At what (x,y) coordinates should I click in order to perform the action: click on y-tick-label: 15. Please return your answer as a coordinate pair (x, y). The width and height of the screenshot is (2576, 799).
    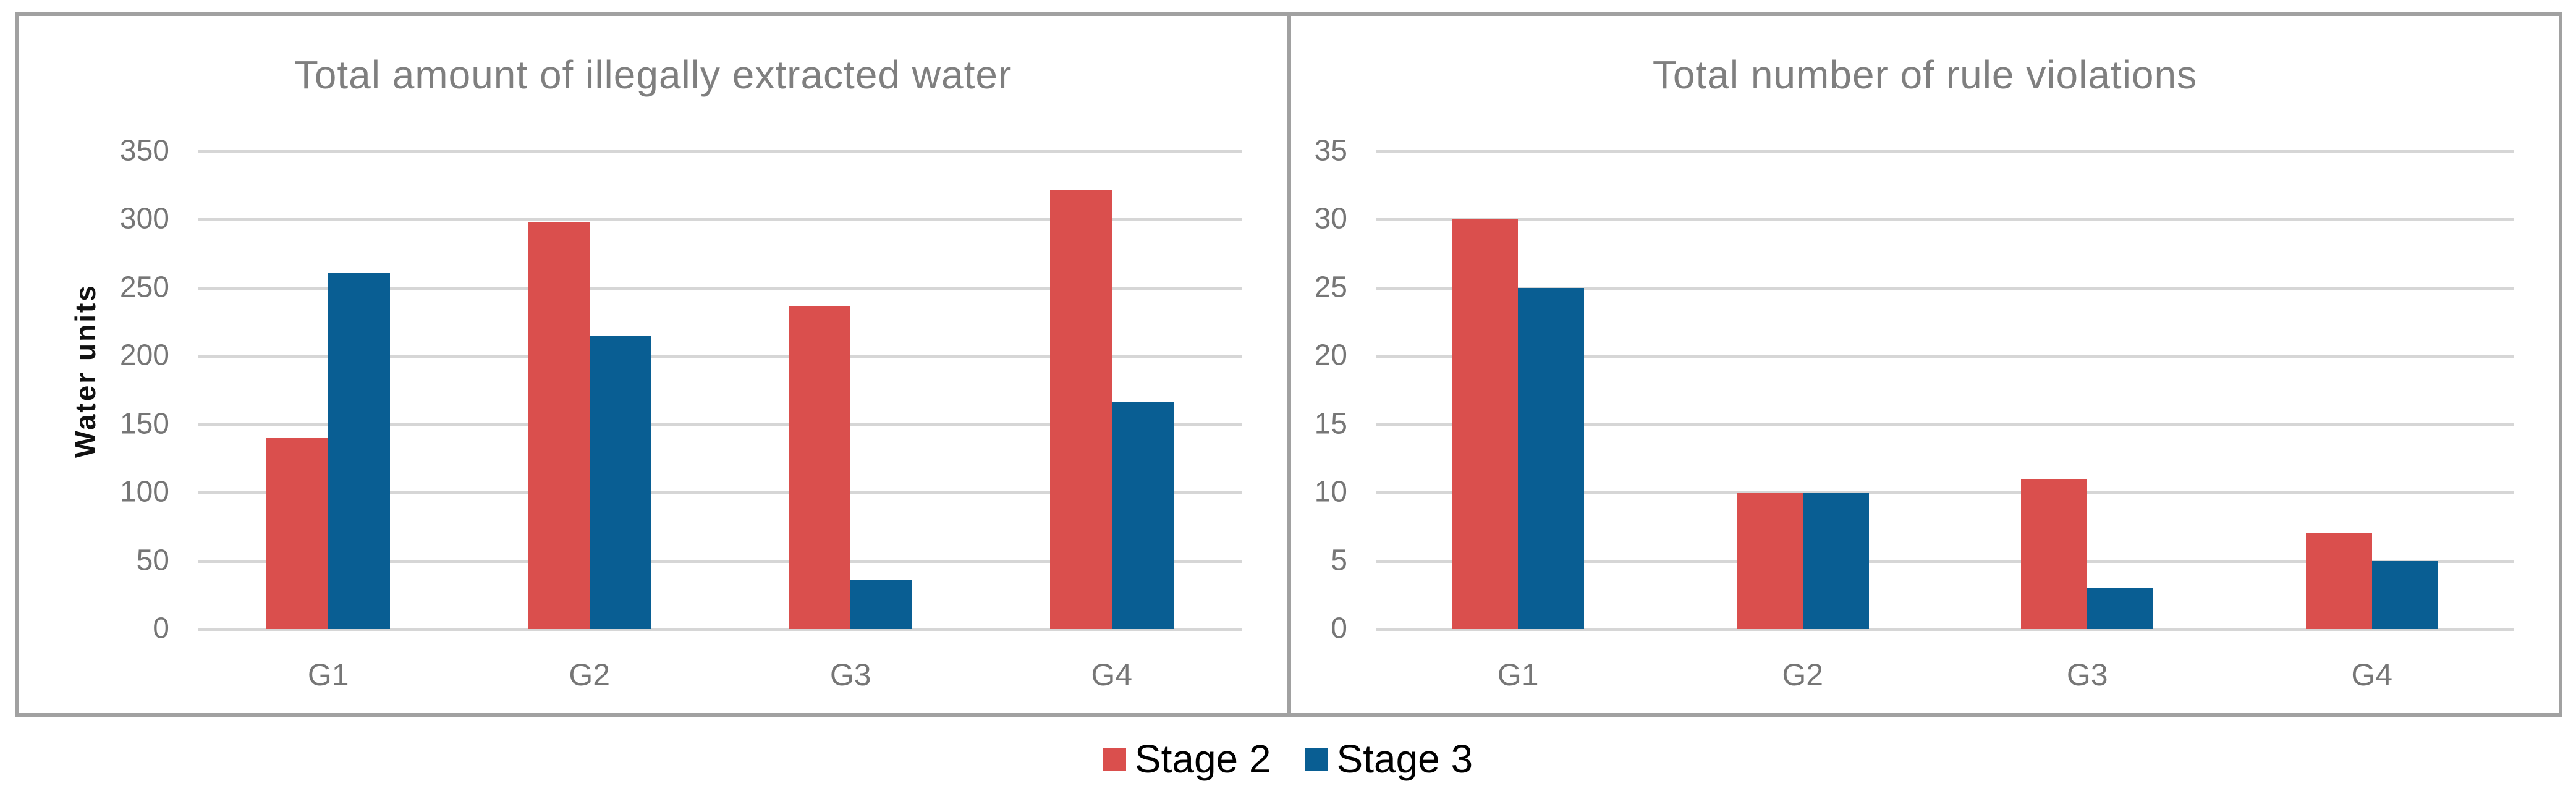
    Looking at the image, I should click on (1330, 424).